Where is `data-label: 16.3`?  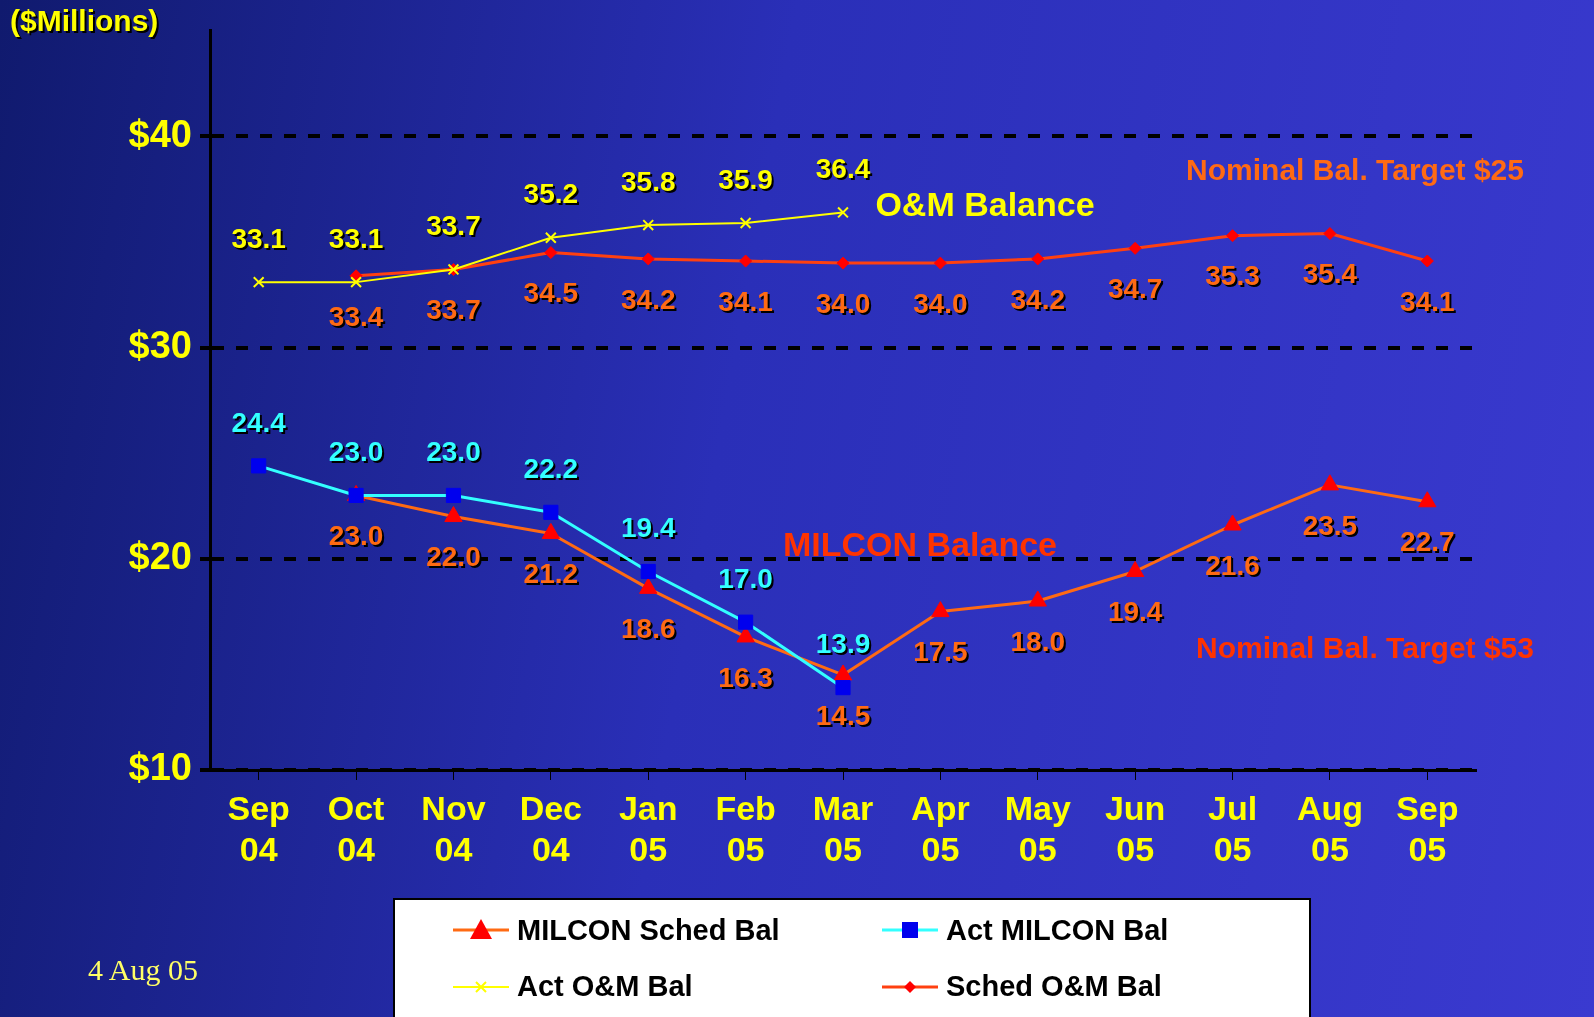
data-label: 16.3 is located at coordinates (745, 677).